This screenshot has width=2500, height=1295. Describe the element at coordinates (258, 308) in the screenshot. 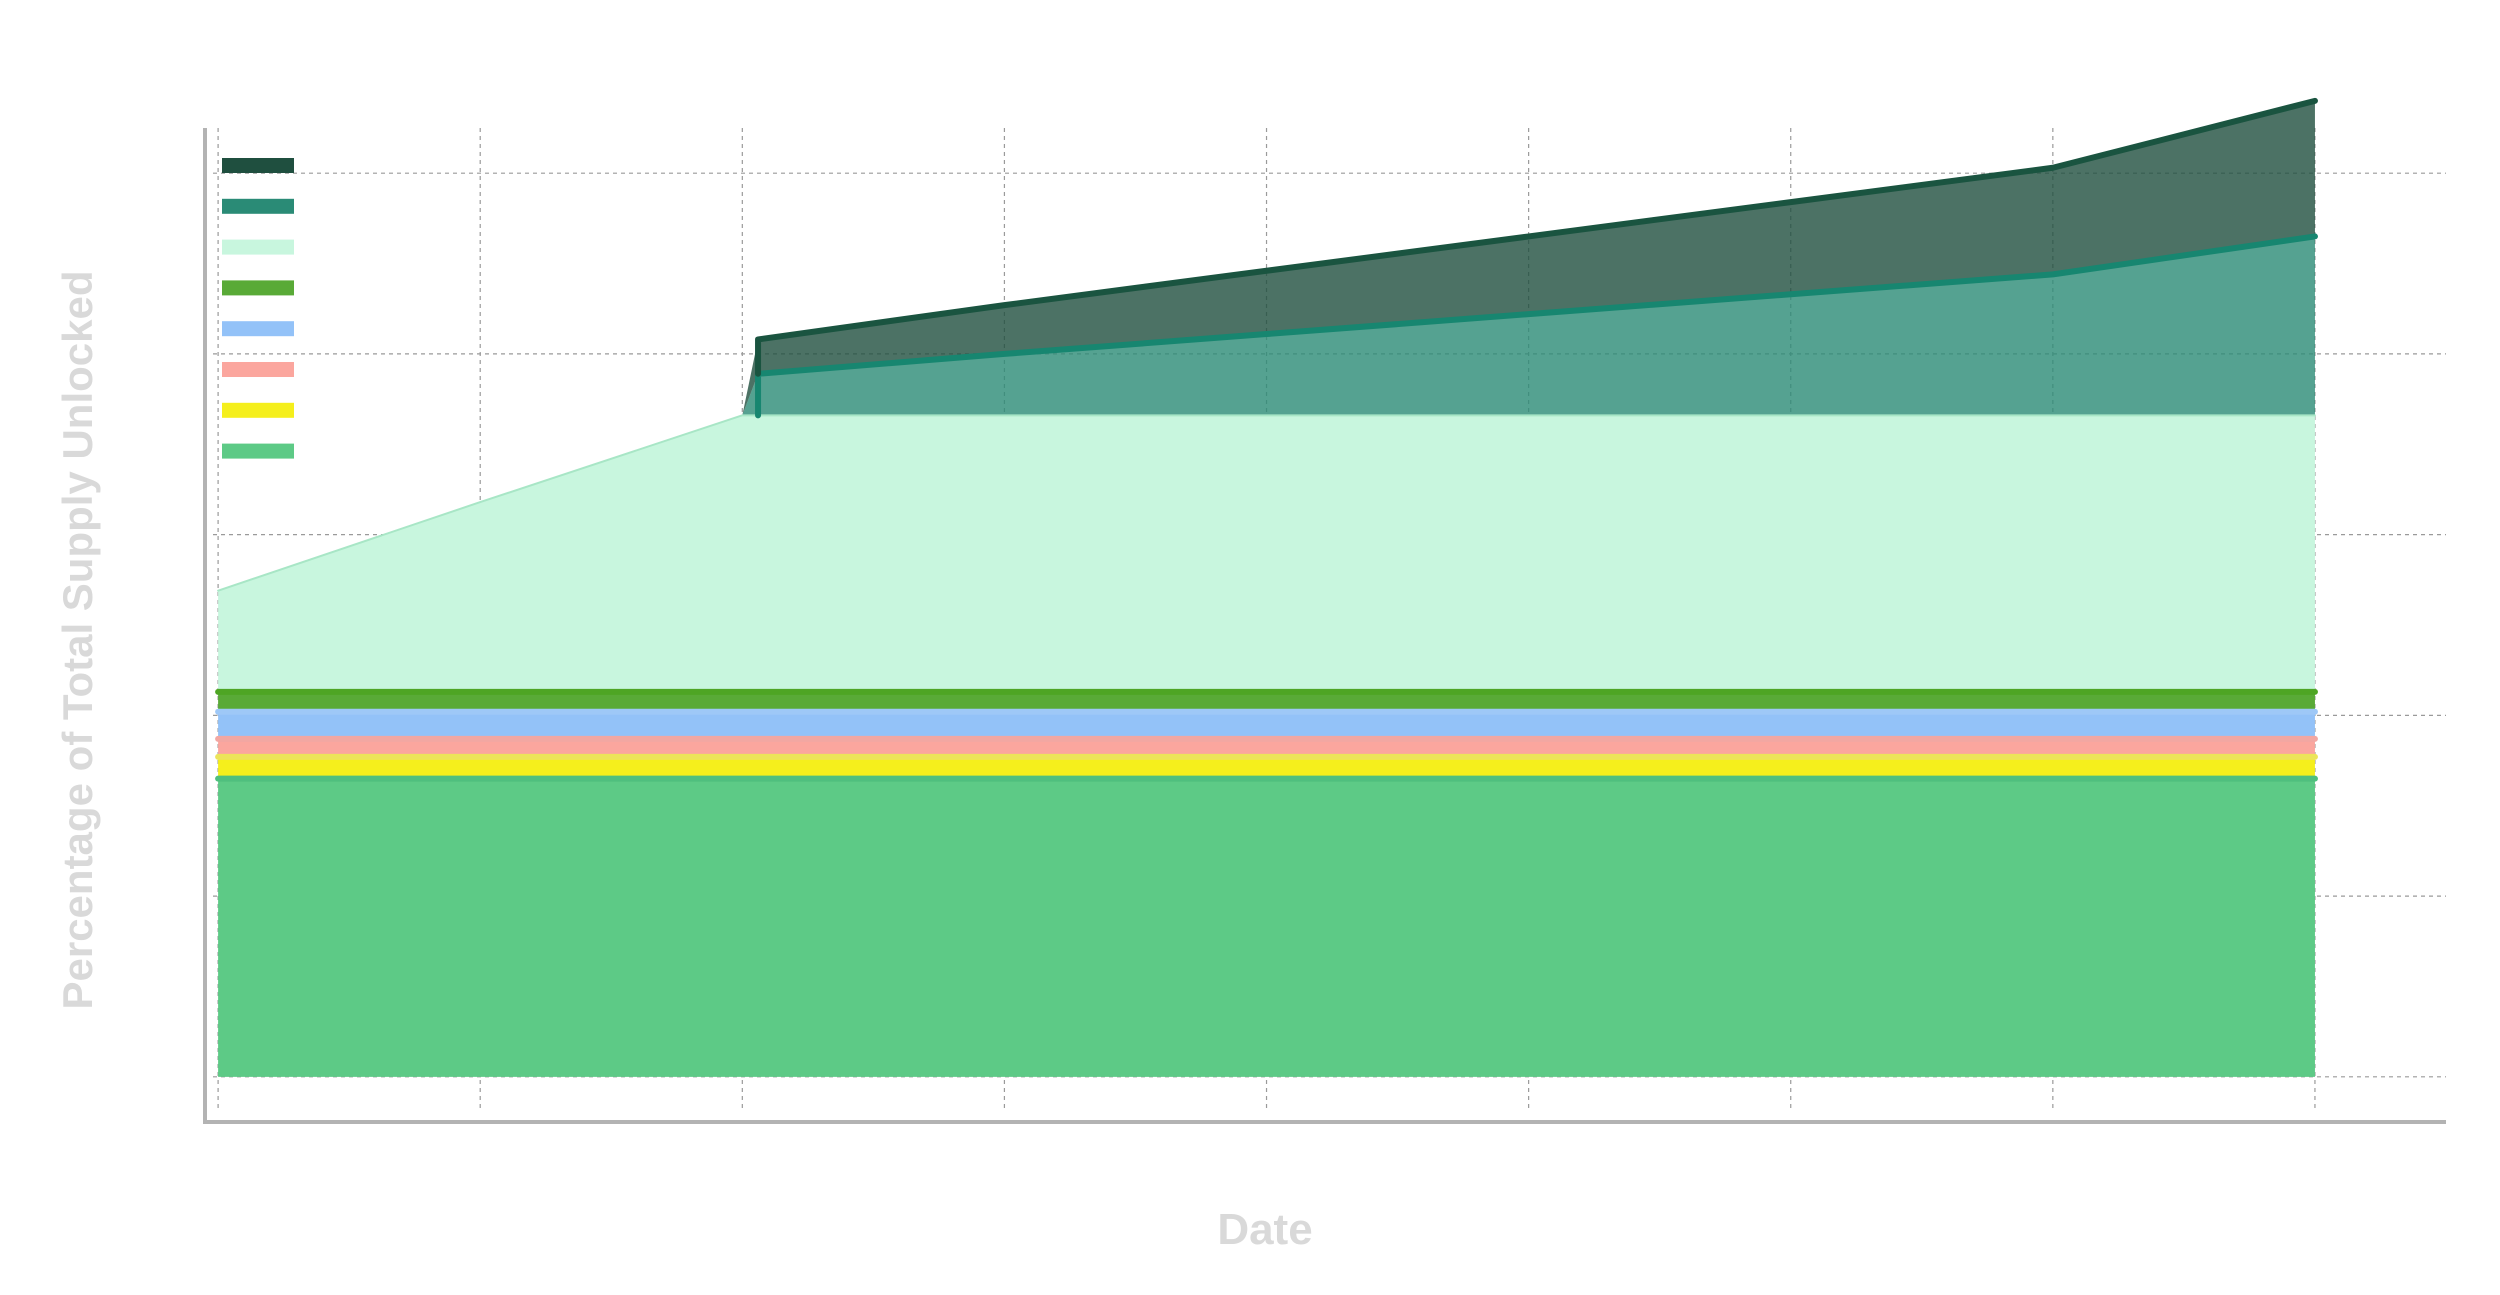

I see `legend` at that location.